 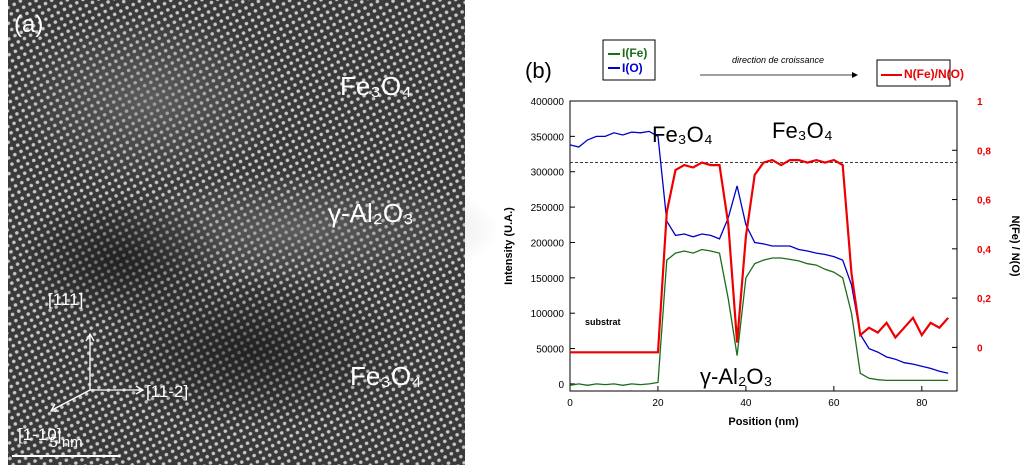 What do you see at coordinates (632, 68) in the screenshot?
I see `legend-label: I(O)` at bounding box center [632, 68].